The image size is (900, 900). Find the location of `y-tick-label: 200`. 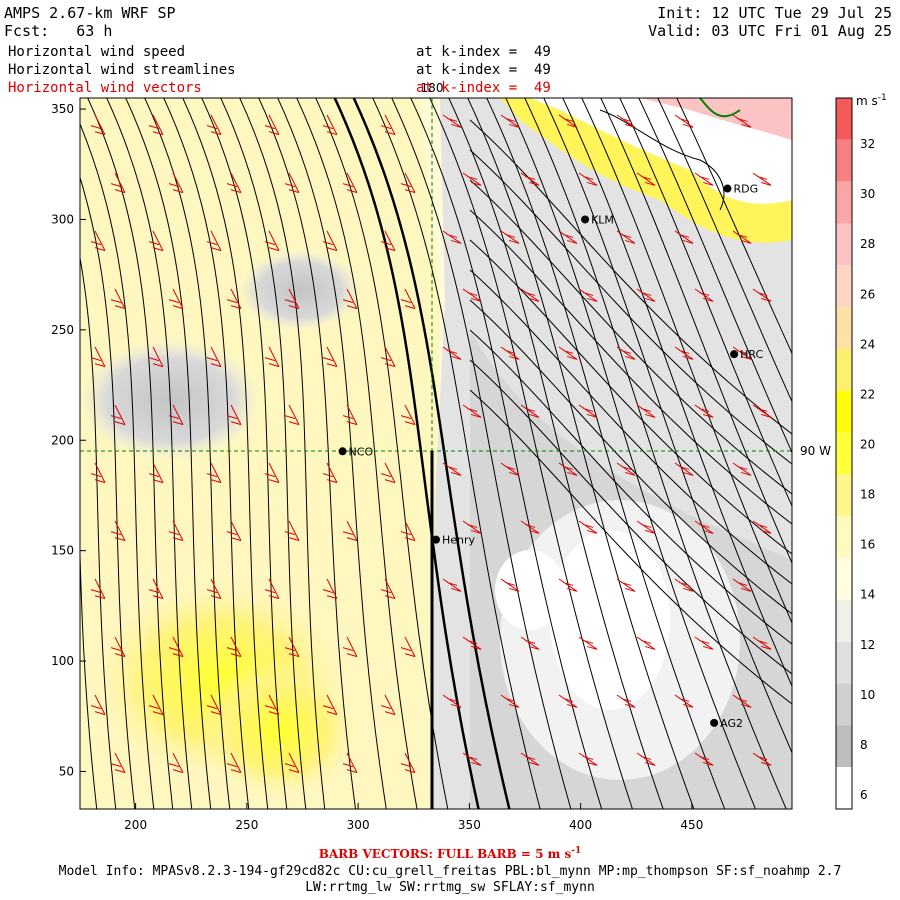

y-tick-label: 200 is located at coordinates (62, 440).